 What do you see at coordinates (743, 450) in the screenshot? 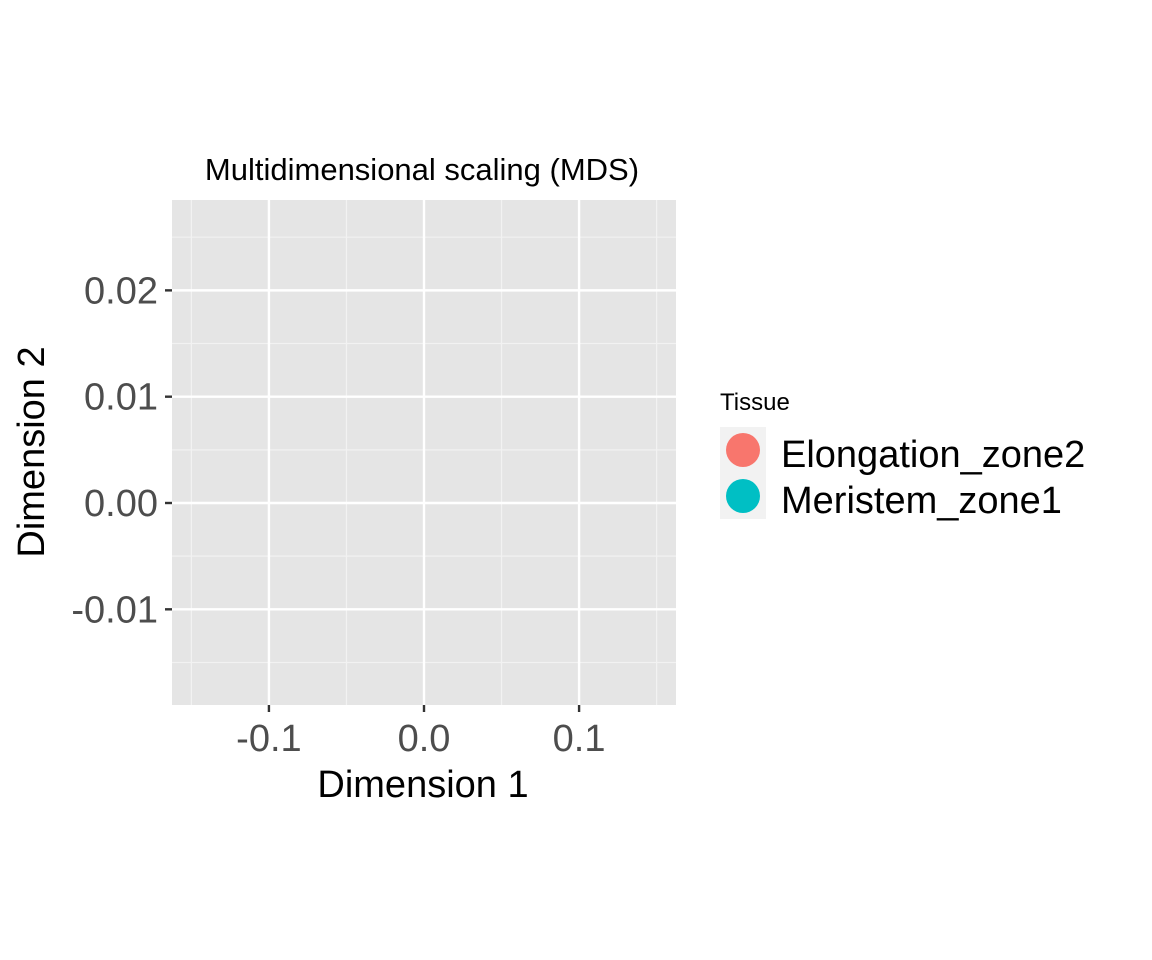
I see `legend-key-elongation` at bounding box center [743, 450].